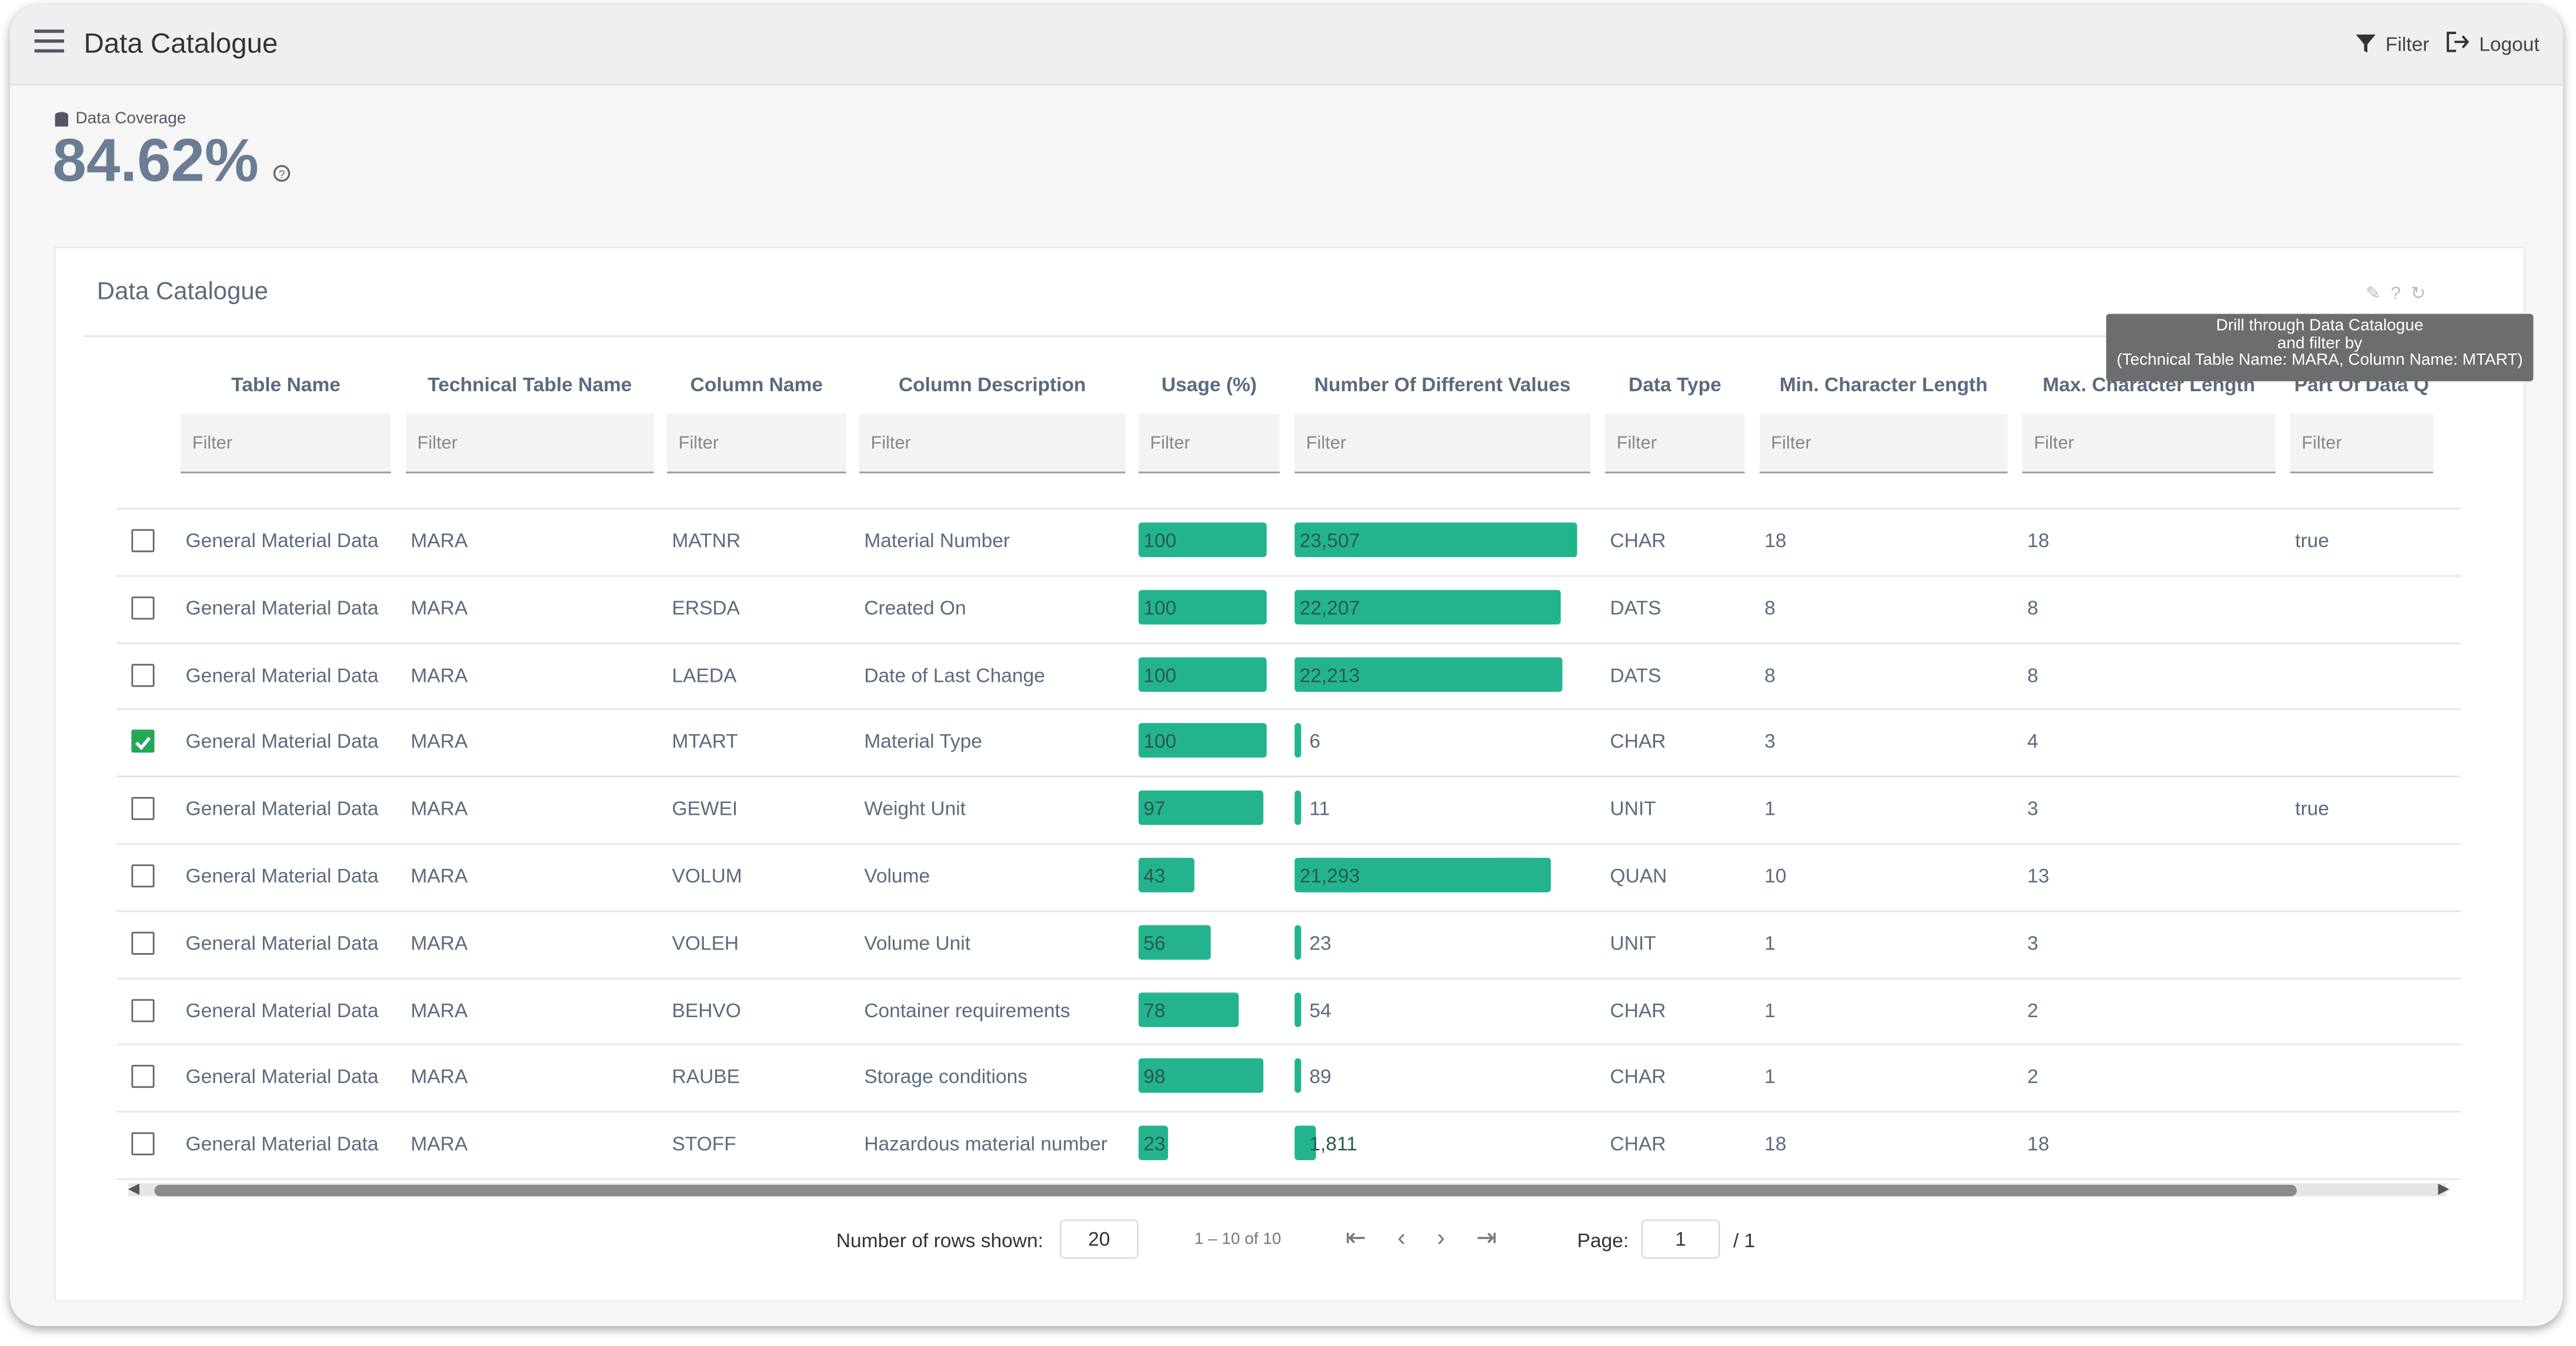 The height and width of the screenshot is (1346, 2576). Describe the element at coordinates (1320, 1010) in the screenshot. I see `table-cell: 54` at that location.